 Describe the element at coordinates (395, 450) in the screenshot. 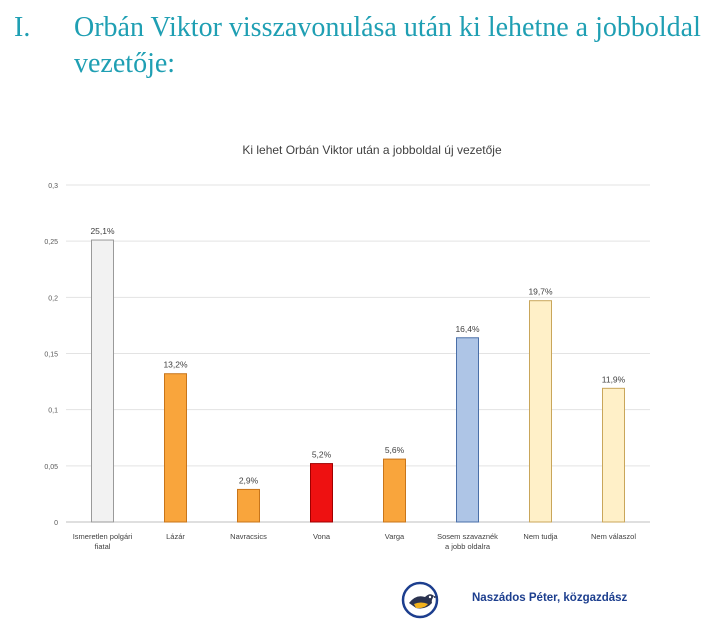

I see `bar-value-label: 5,6%` at that location.